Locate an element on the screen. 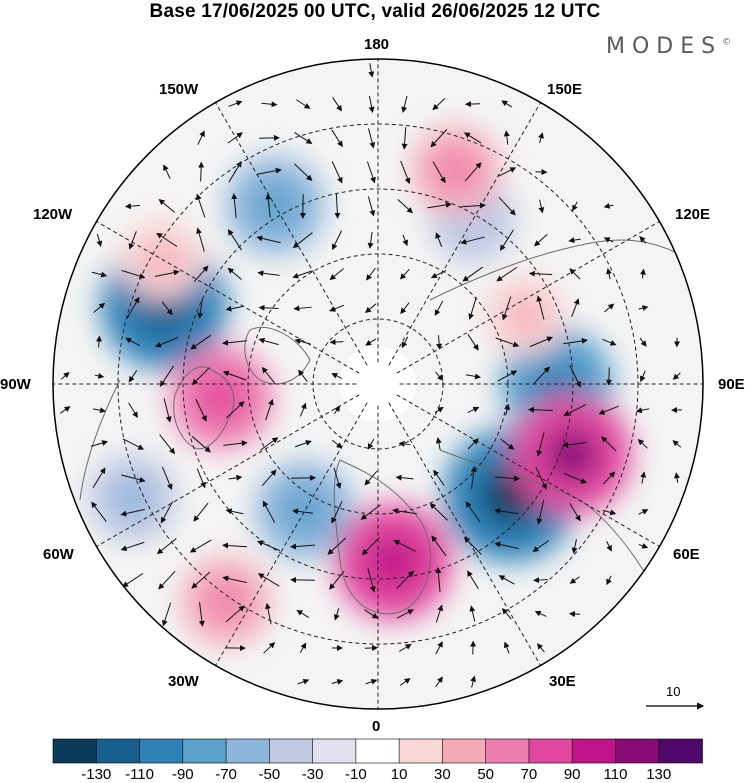 This screenshot has width=750, height=783. lon-label-150w: 150W is located at coordinates (179, 89).